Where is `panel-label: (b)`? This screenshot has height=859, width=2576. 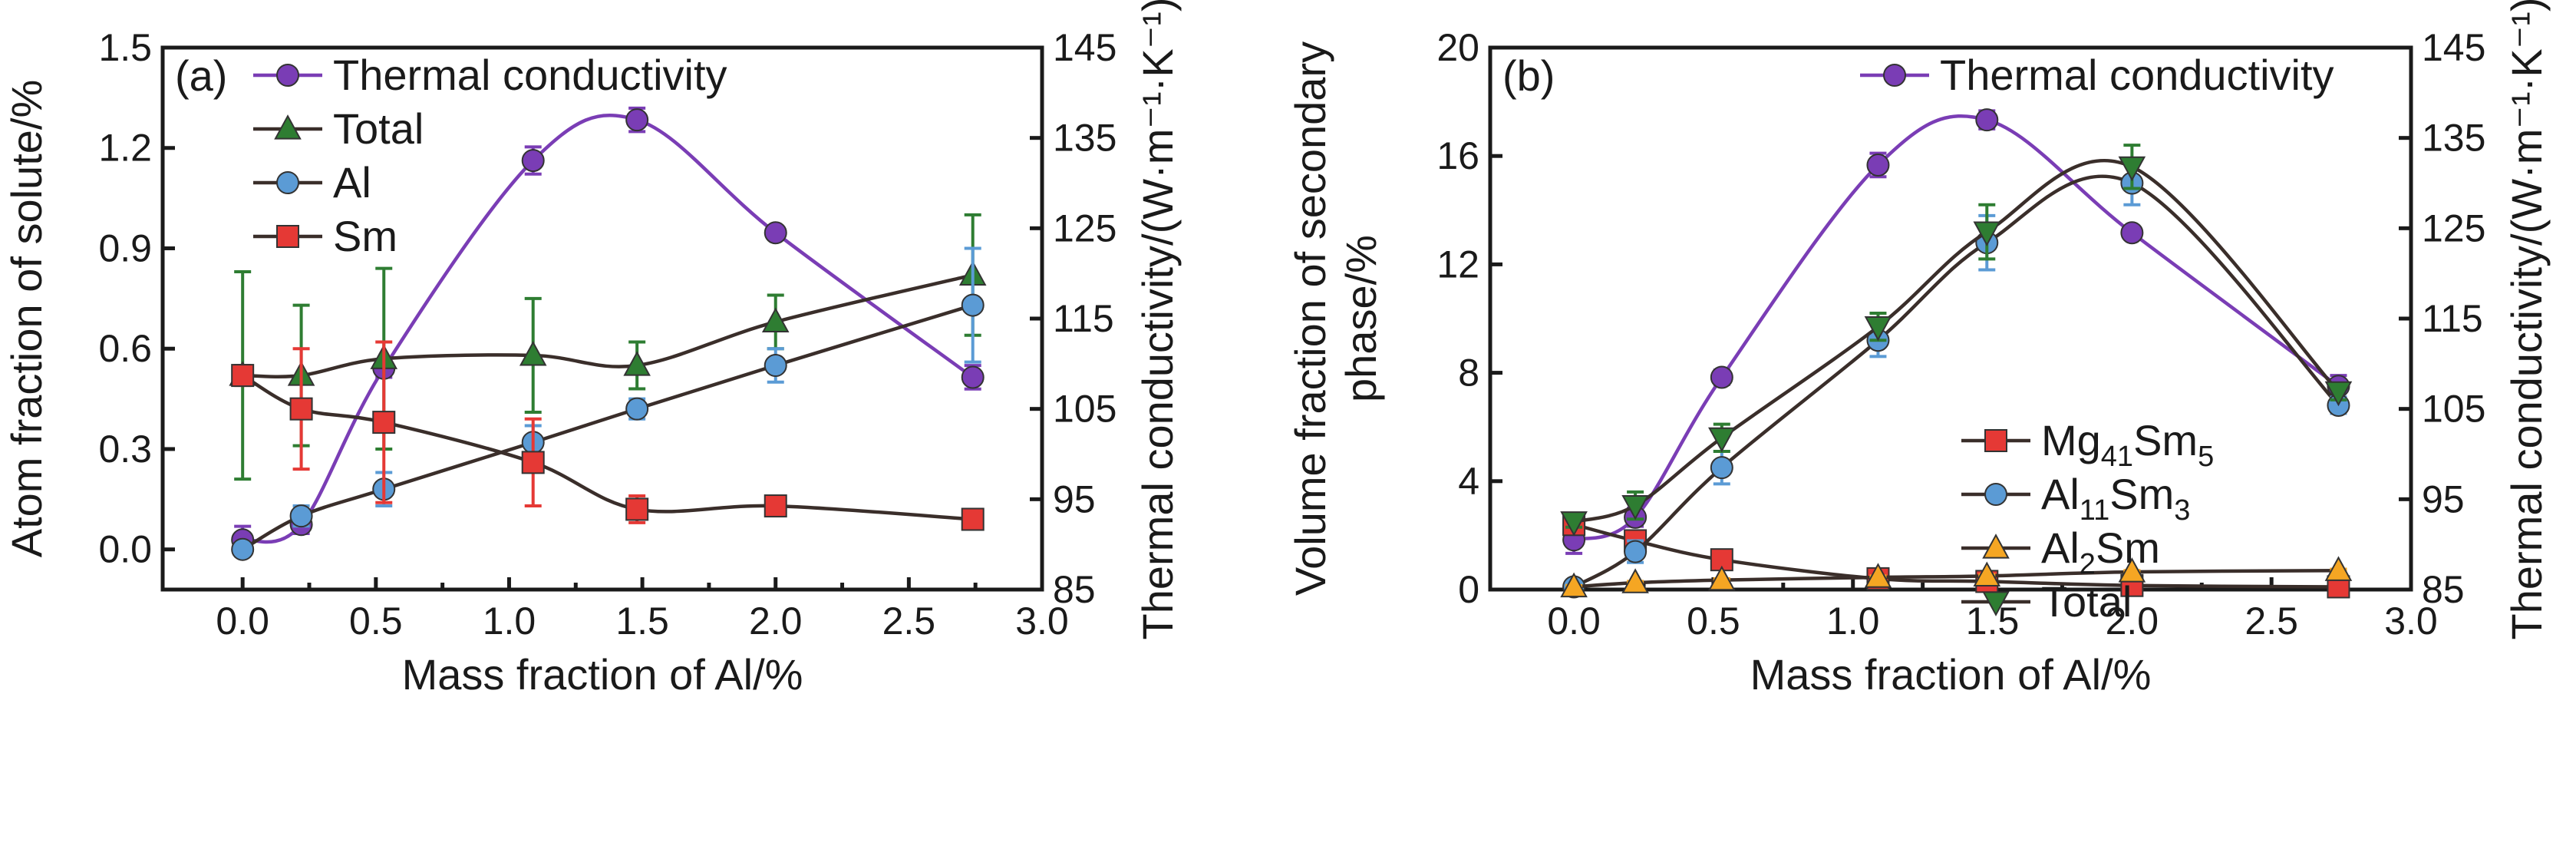 panel-label: (b) is located at coordinates (1528, 75).